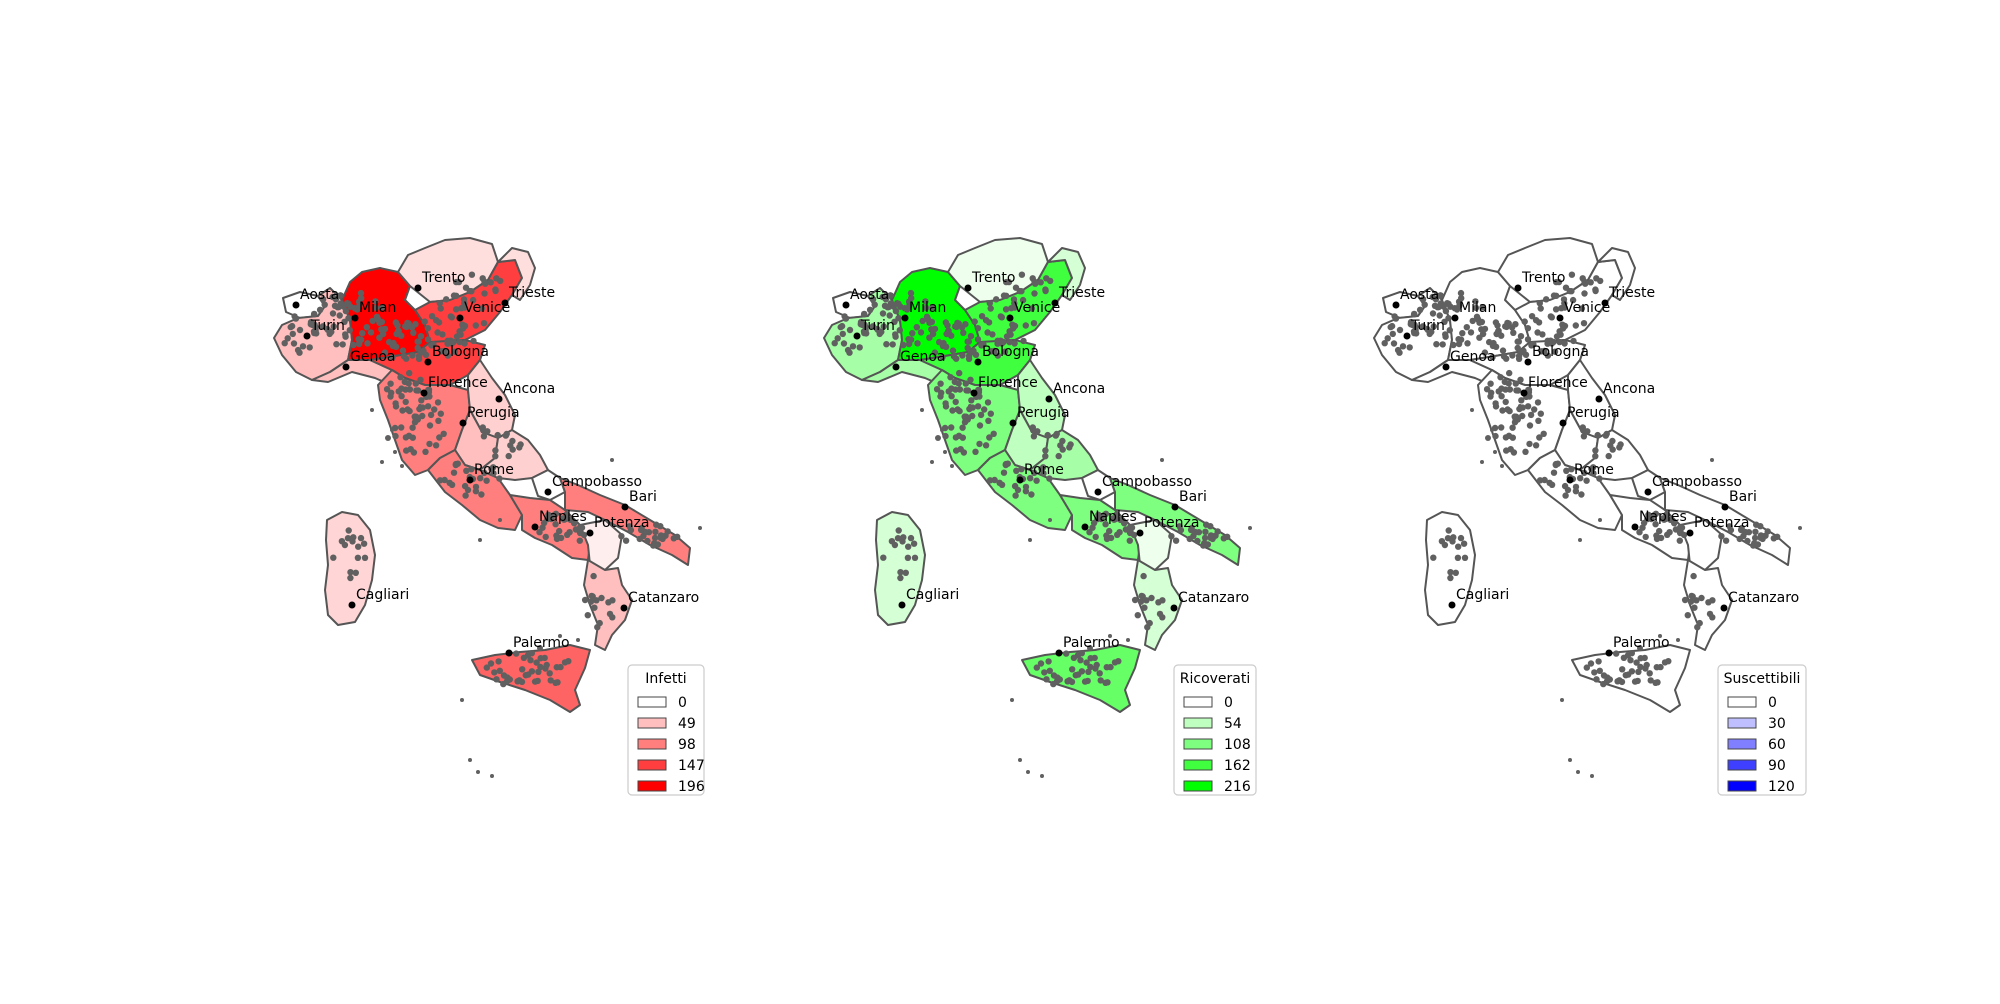 Image resolution: width=2000 pixels, height=1004 pixels. I want to click on legend-infetti: Infetti 0 49 98 147 196, so click(666, 730).